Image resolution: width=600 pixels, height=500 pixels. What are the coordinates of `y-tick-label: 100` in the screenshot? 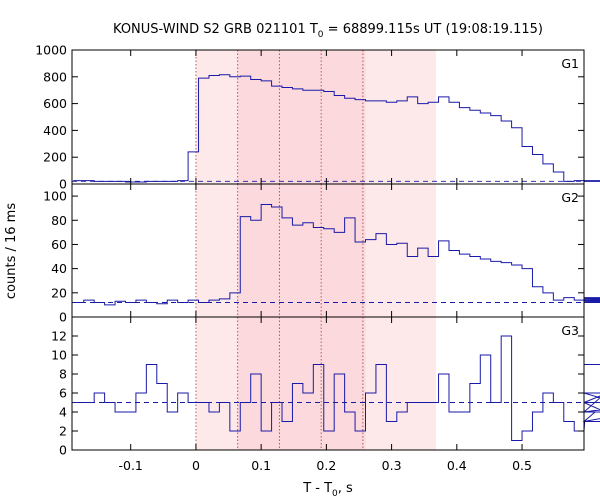 It's located at (55, 196).